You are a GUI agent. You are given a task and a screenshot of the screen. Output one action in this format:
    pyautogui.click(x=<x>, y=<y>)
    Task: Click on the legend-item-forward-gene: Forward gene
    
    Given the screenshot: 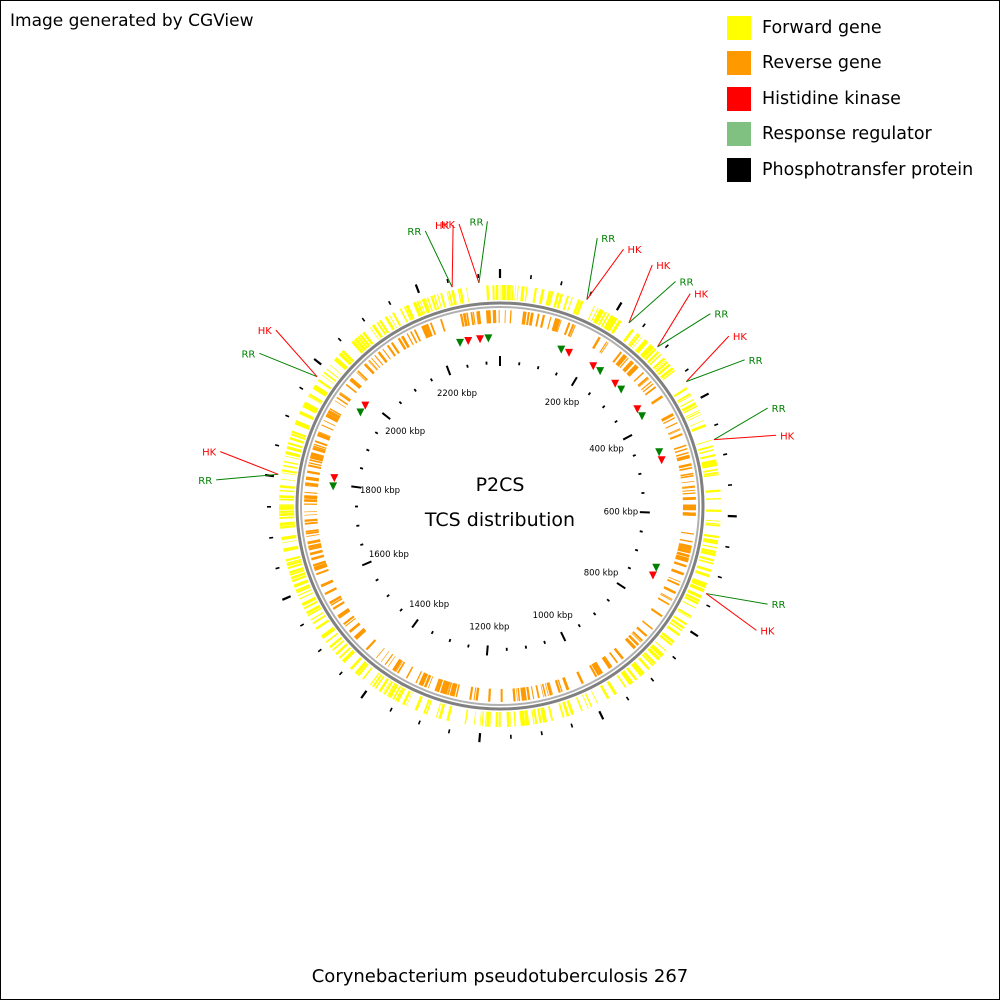 What is the action you would take?
    pyautogui.click(x=850, y=28)
    